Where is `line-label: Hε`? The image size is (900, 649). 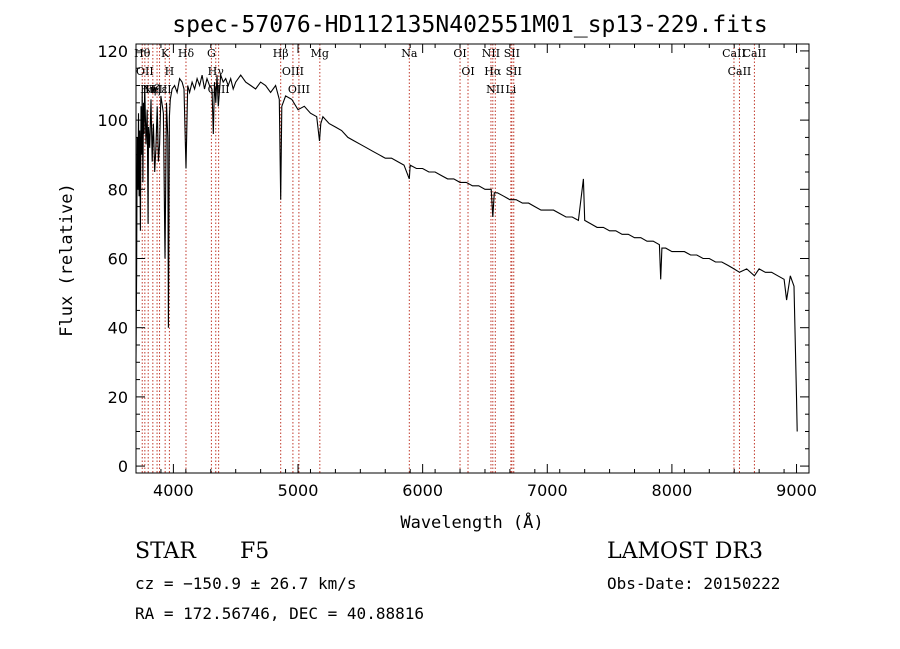
line-label: Hε is located at coordinates (160, 89).